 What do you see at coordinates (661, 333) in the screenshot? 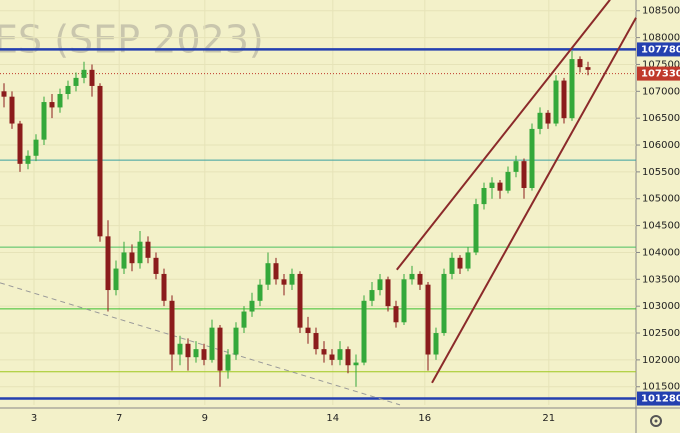
I see `y-tick-label: 102500` at bounding box center [661, 333].